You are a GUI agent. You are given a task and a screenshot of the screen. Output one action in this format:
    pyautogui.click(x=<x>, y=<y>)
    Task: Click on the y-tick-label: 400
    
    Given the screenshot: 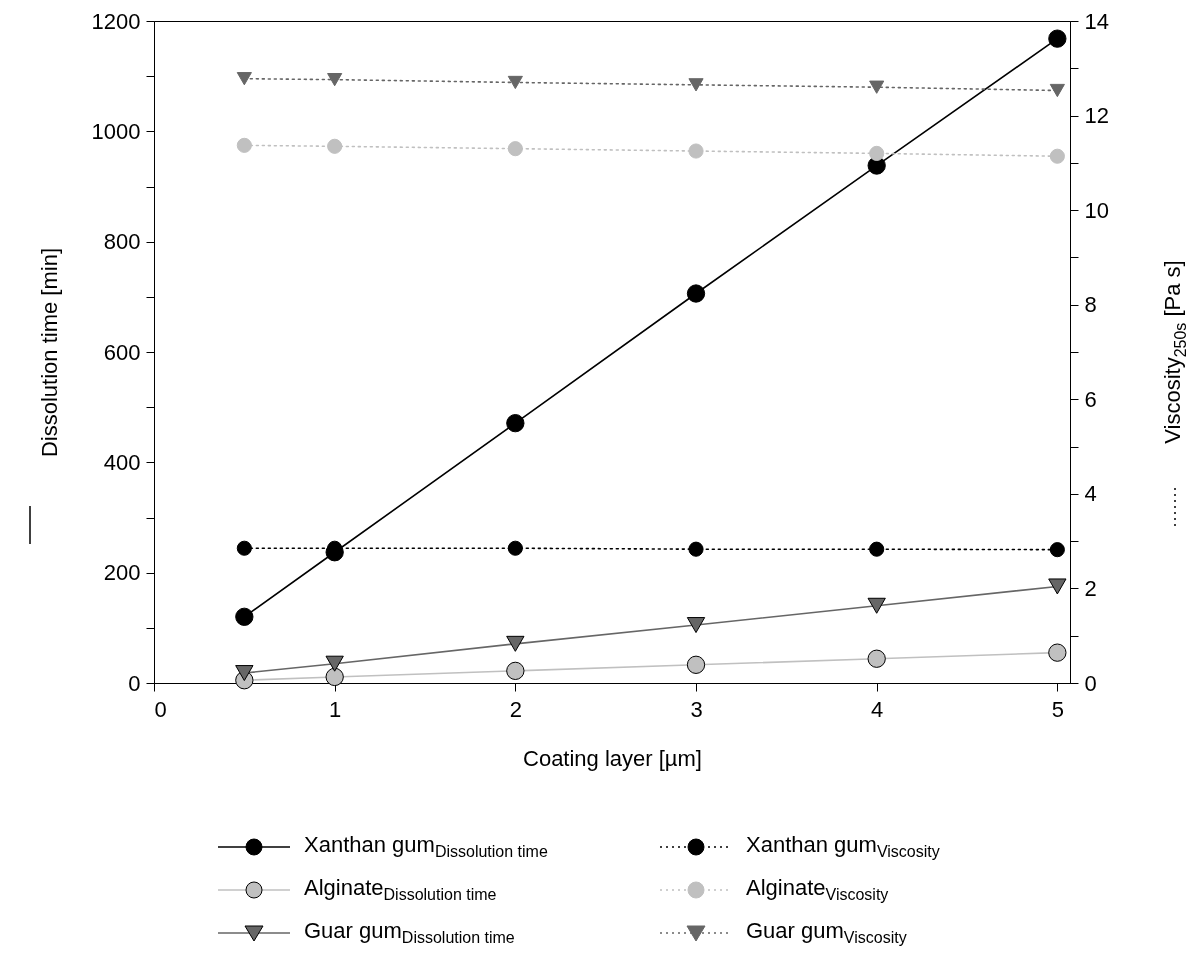 What is the action you would take?
    pyautogui.click(x=122, y=462)
    